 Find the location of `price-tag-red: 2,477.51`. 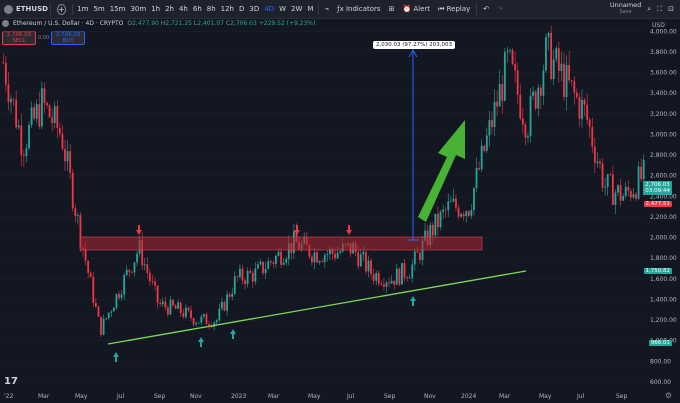

price-tag-red: 2,477.51 is located at coordinates (657, 204).